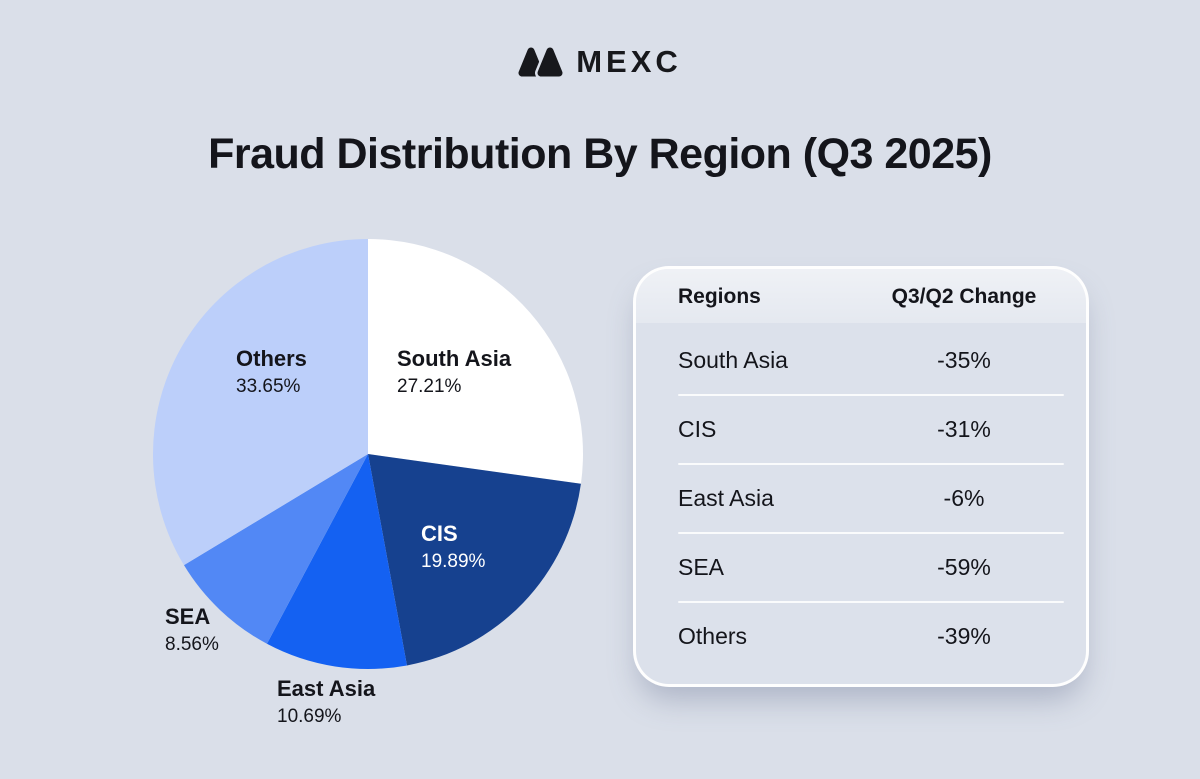 The width and height of the screenshot is (1200, 779). I want to click on slice-percent: 33.65%, so click(268, 386).